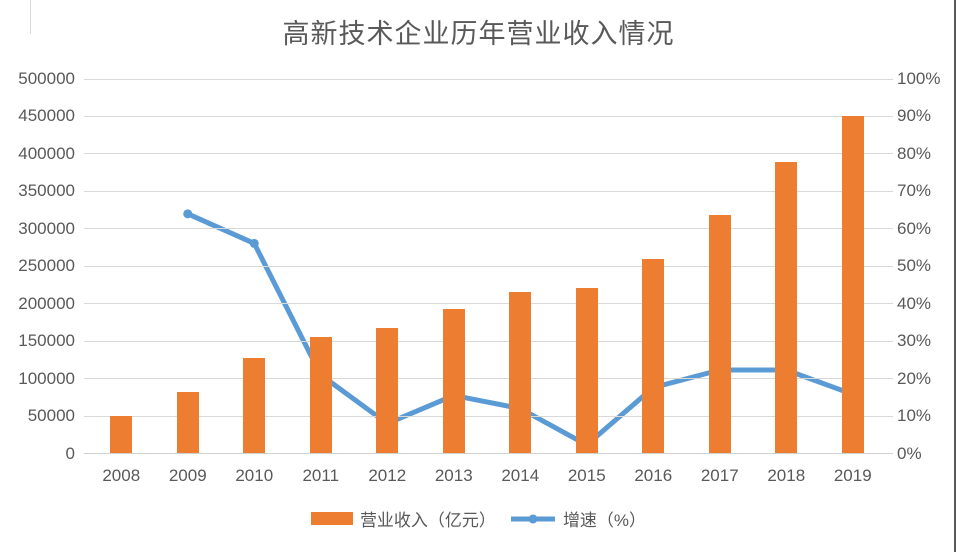 The width and height of the screenshot is (957, 552). Describe the element at coordinates (914, 303) in the screenshot. I see `right-axis-tick-label: 40%` at that location.